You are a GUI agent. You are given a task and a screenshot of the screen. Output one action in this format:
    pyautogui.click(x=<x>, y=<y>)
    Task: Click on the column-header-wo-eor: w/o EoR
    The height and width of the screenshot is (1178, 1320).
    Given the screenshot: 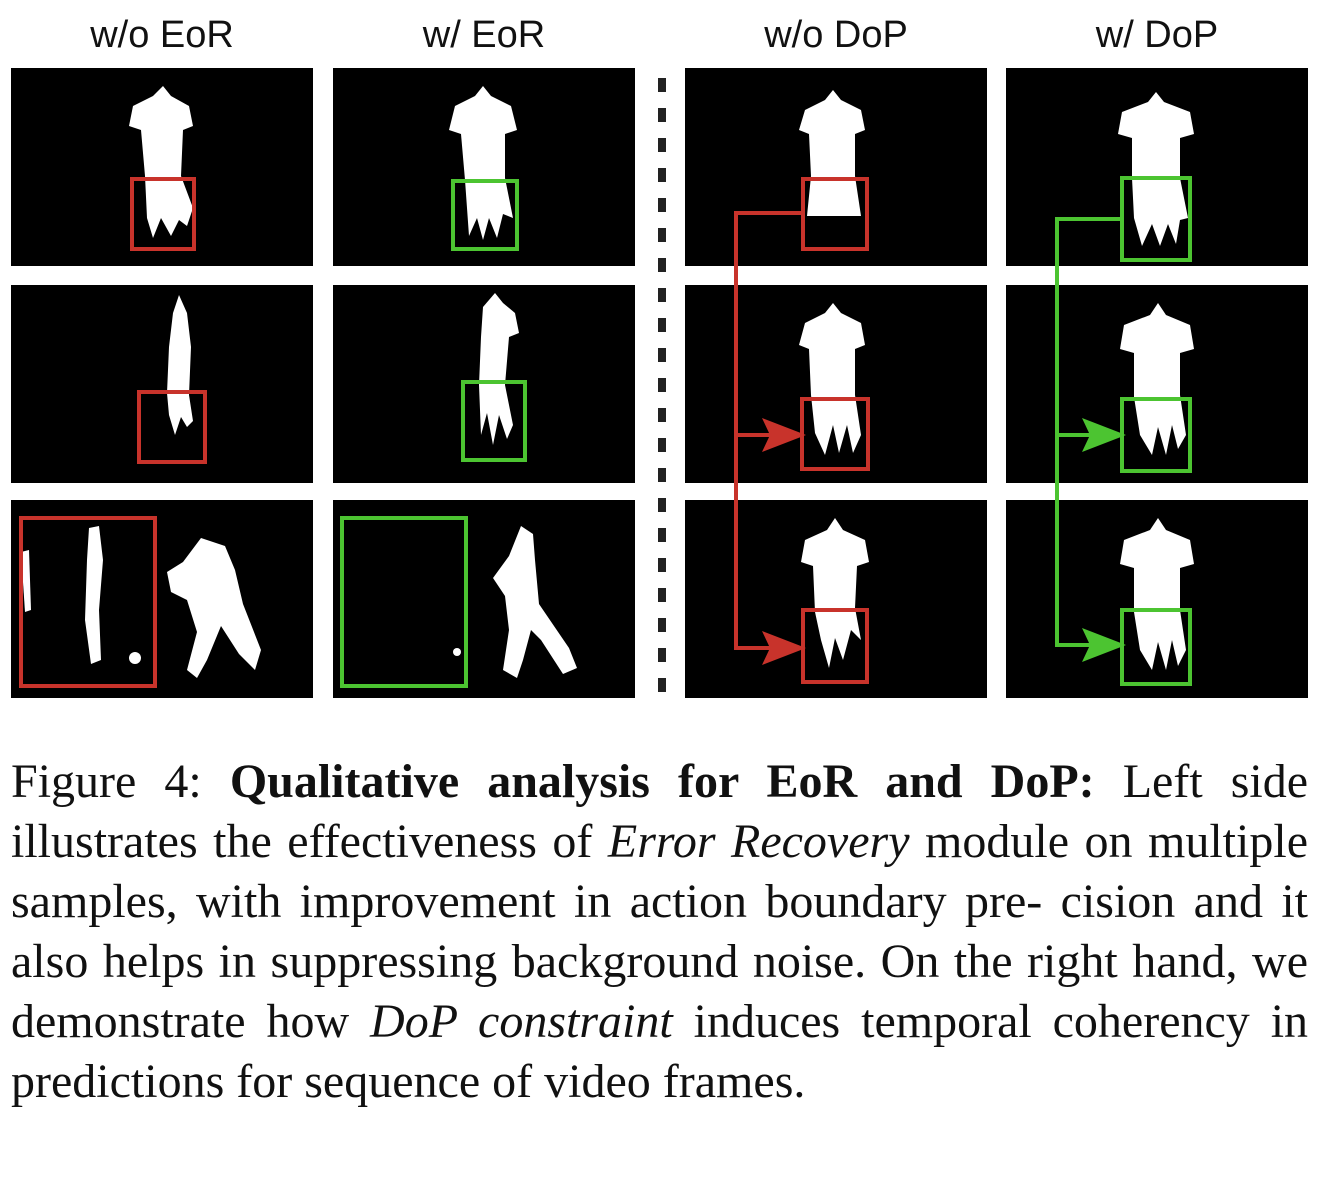 What is the action you would take?
    pyautogui.click(x=162, y=35)
    